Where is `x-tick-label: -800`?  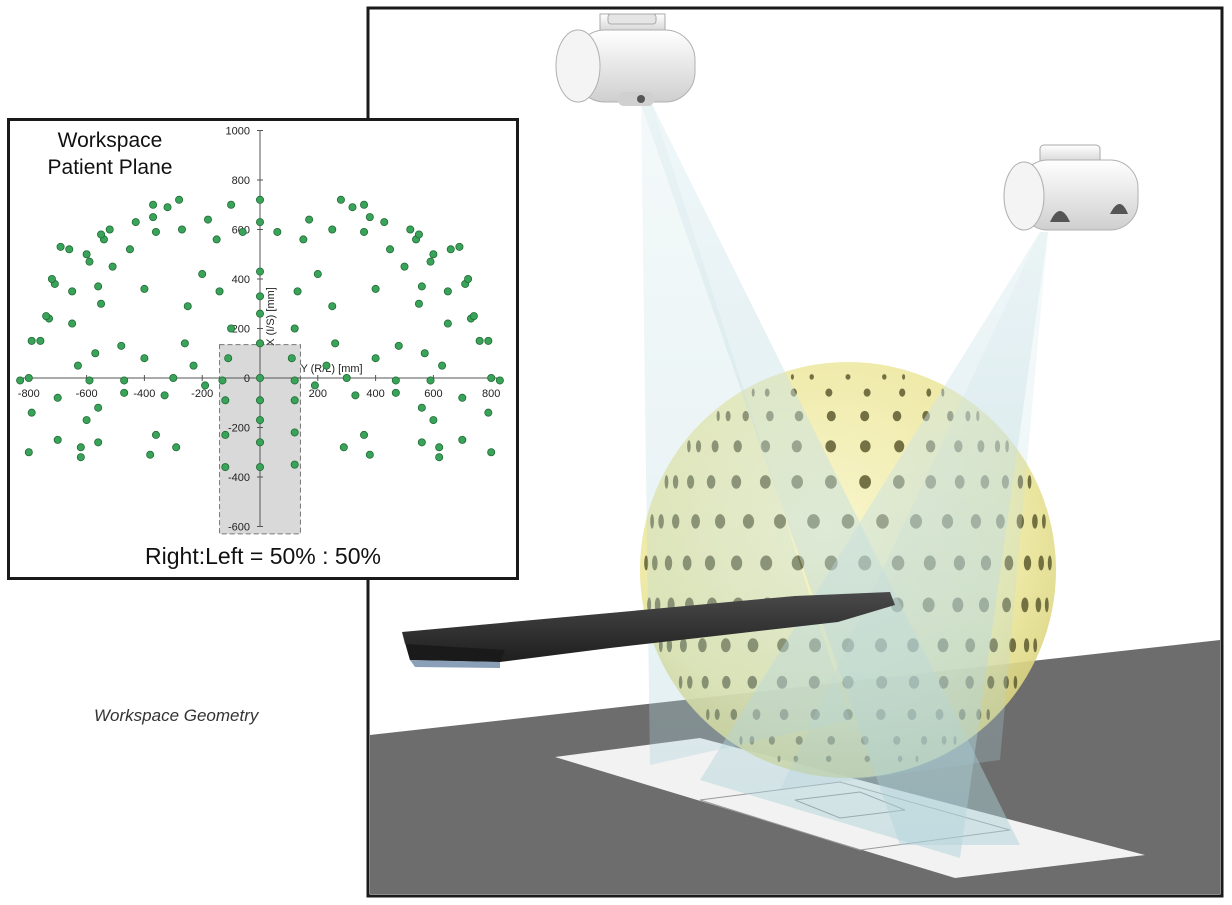
x-tick-label: -800 is located at coordinates (29, 394).